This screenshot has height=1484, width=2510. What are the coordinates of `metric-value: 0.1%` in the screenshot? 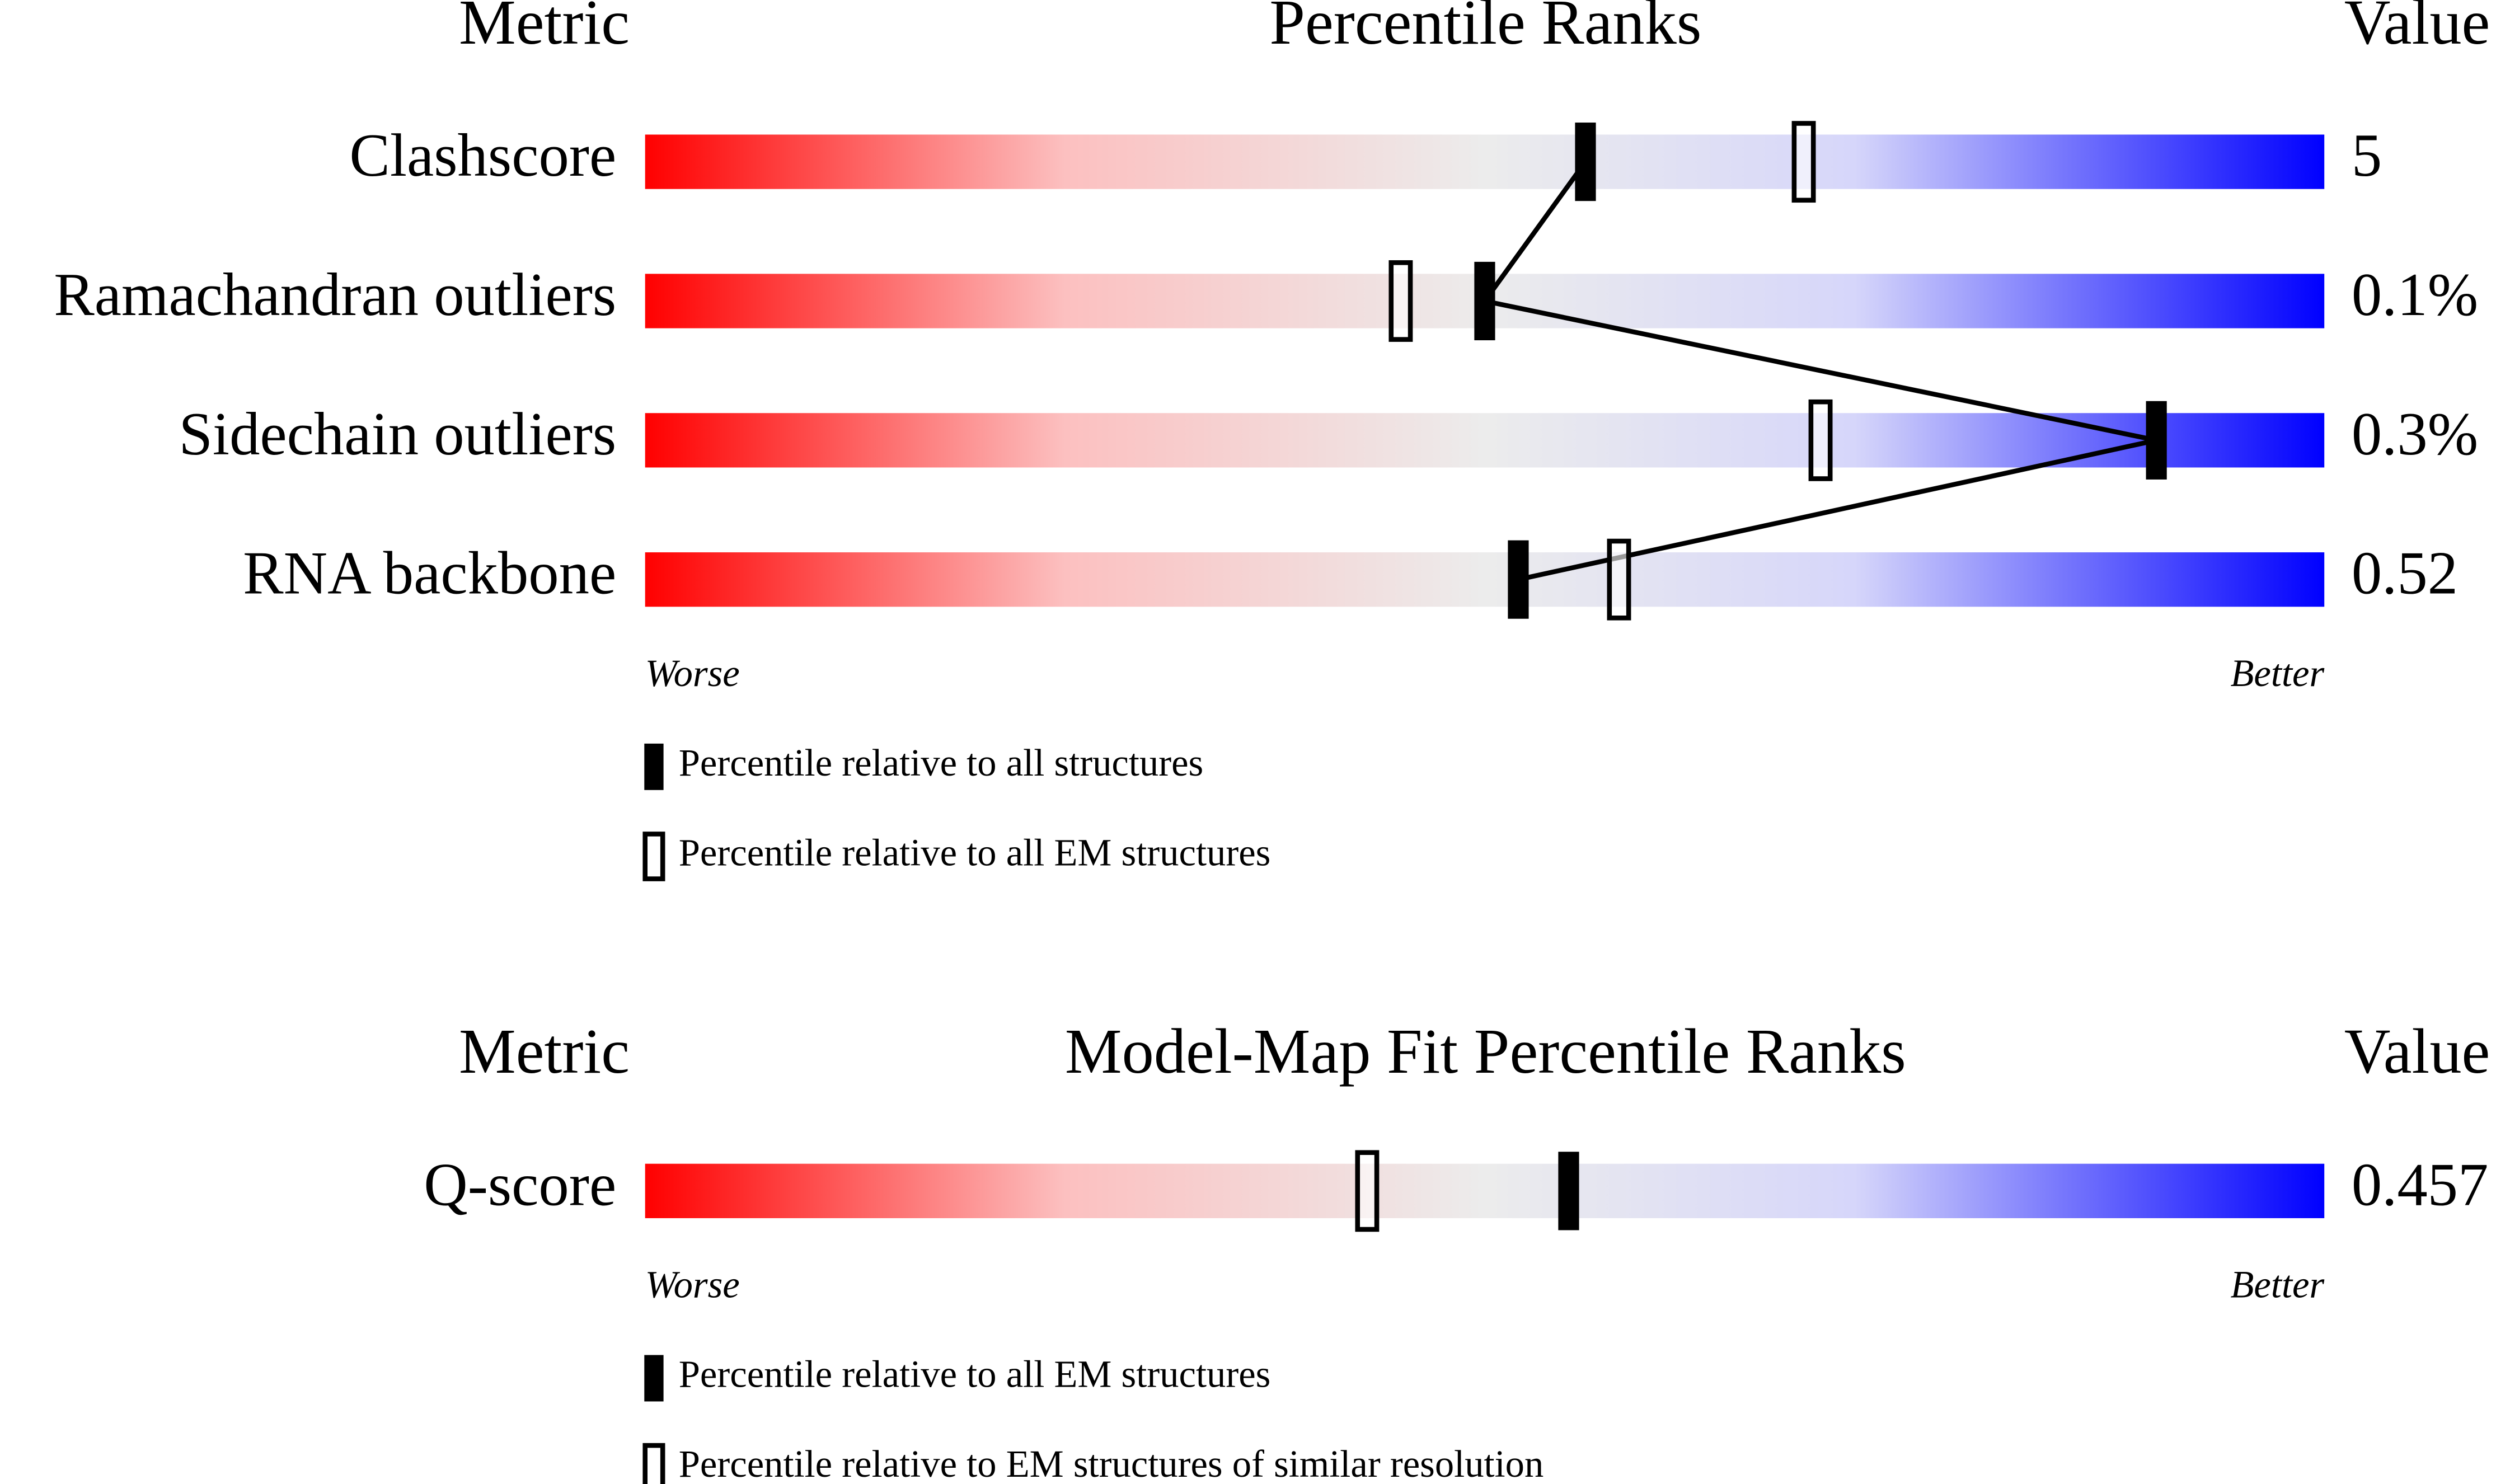 It's located at (2415, 294).